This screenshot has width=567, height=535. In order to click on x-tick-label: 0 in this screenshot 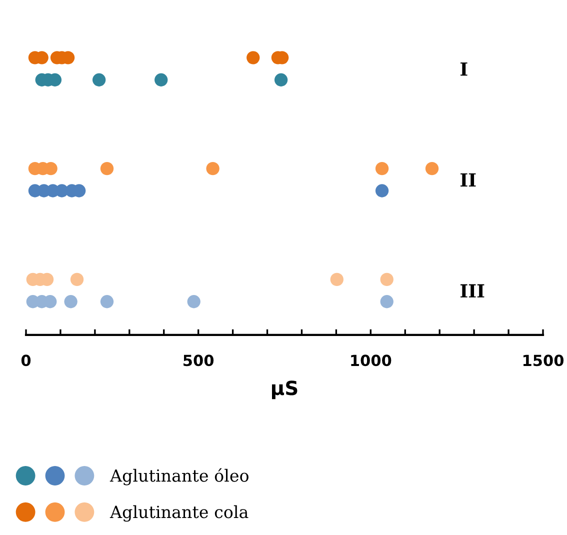, I will do `click(26, 360)`.